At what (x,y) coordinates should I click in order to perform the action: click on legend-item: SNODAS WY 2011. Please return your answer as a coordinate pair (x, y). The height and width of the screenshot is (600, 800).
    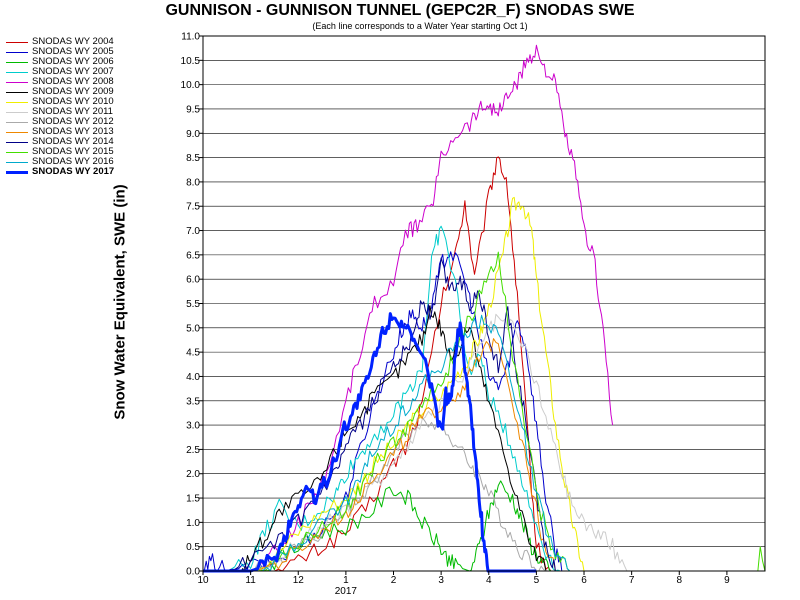
    Looking at the image, I should click on (60, 112).